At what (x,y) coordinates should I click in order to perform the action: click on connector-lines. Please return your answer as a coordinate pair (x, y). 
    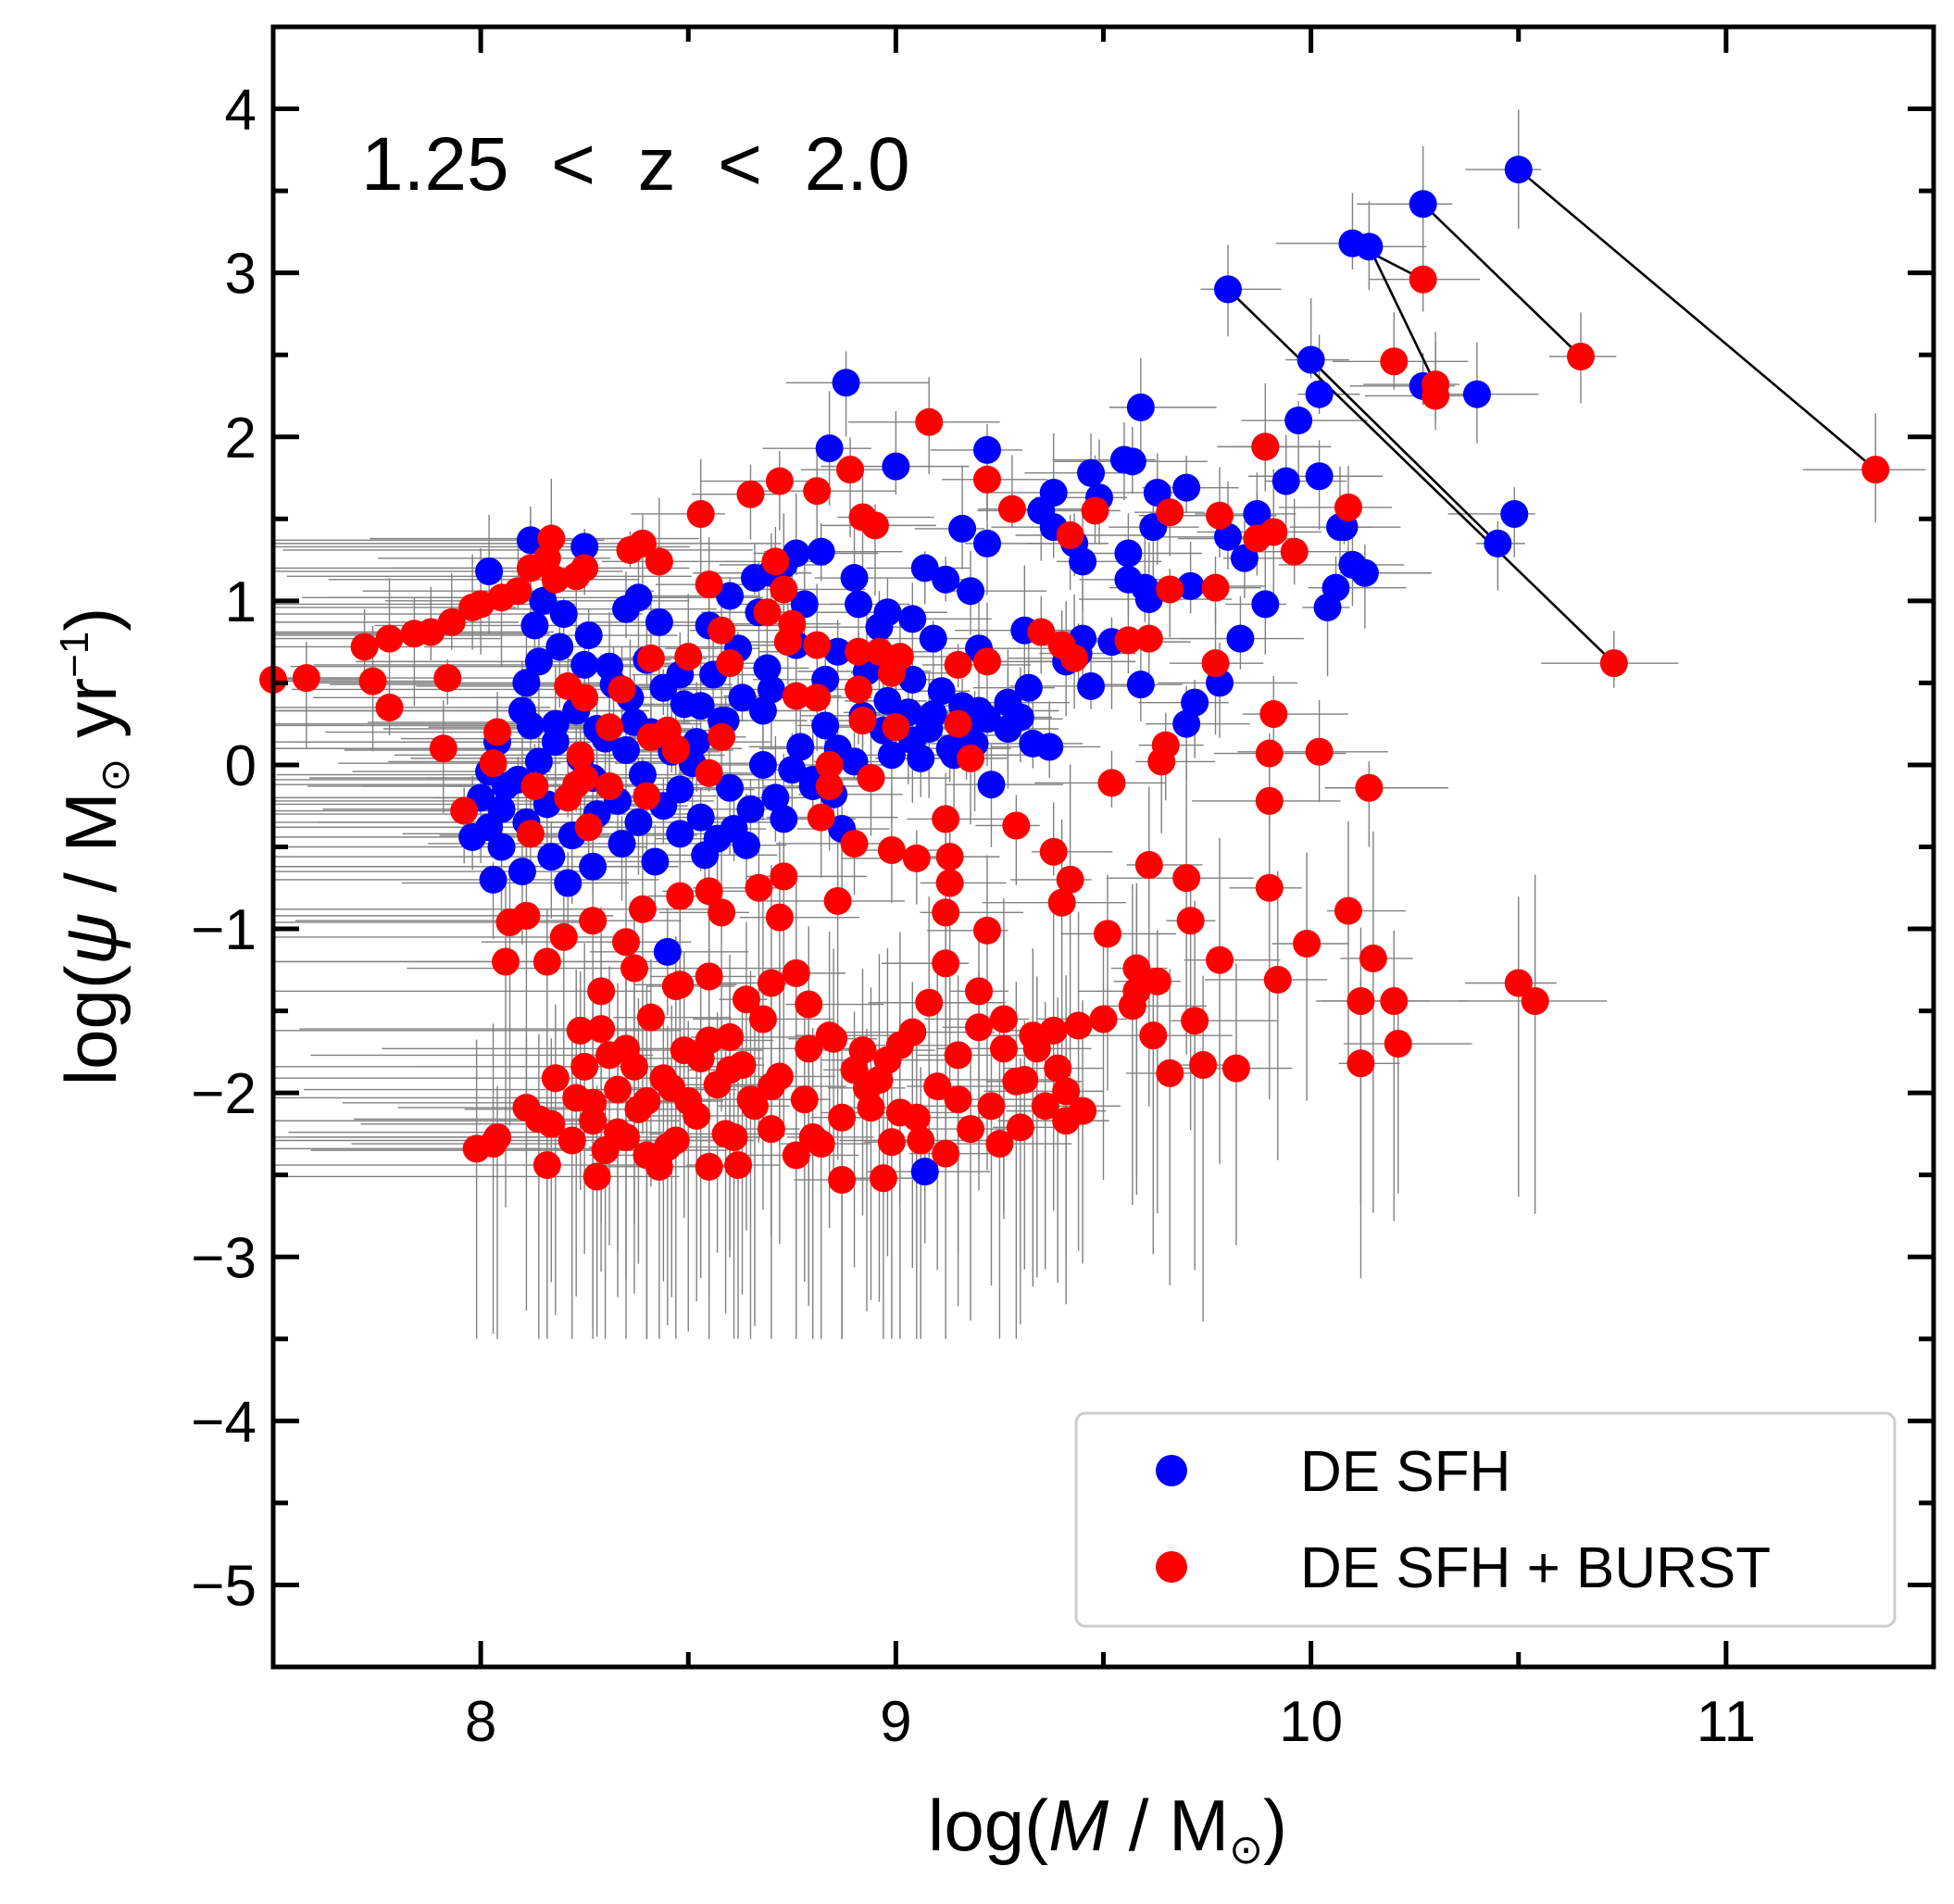
    Looking at the image, I should click on (1552, 417).